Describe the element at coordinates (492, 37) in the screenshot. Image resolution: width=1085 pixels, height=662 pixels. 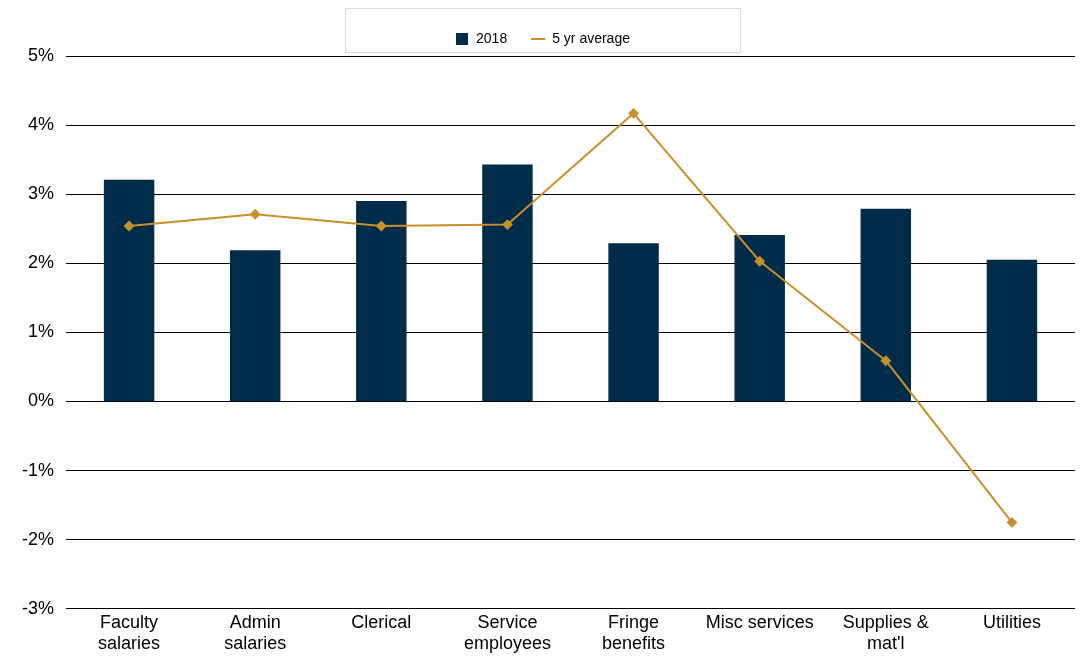
I see `legend-label: 2018` at that location.